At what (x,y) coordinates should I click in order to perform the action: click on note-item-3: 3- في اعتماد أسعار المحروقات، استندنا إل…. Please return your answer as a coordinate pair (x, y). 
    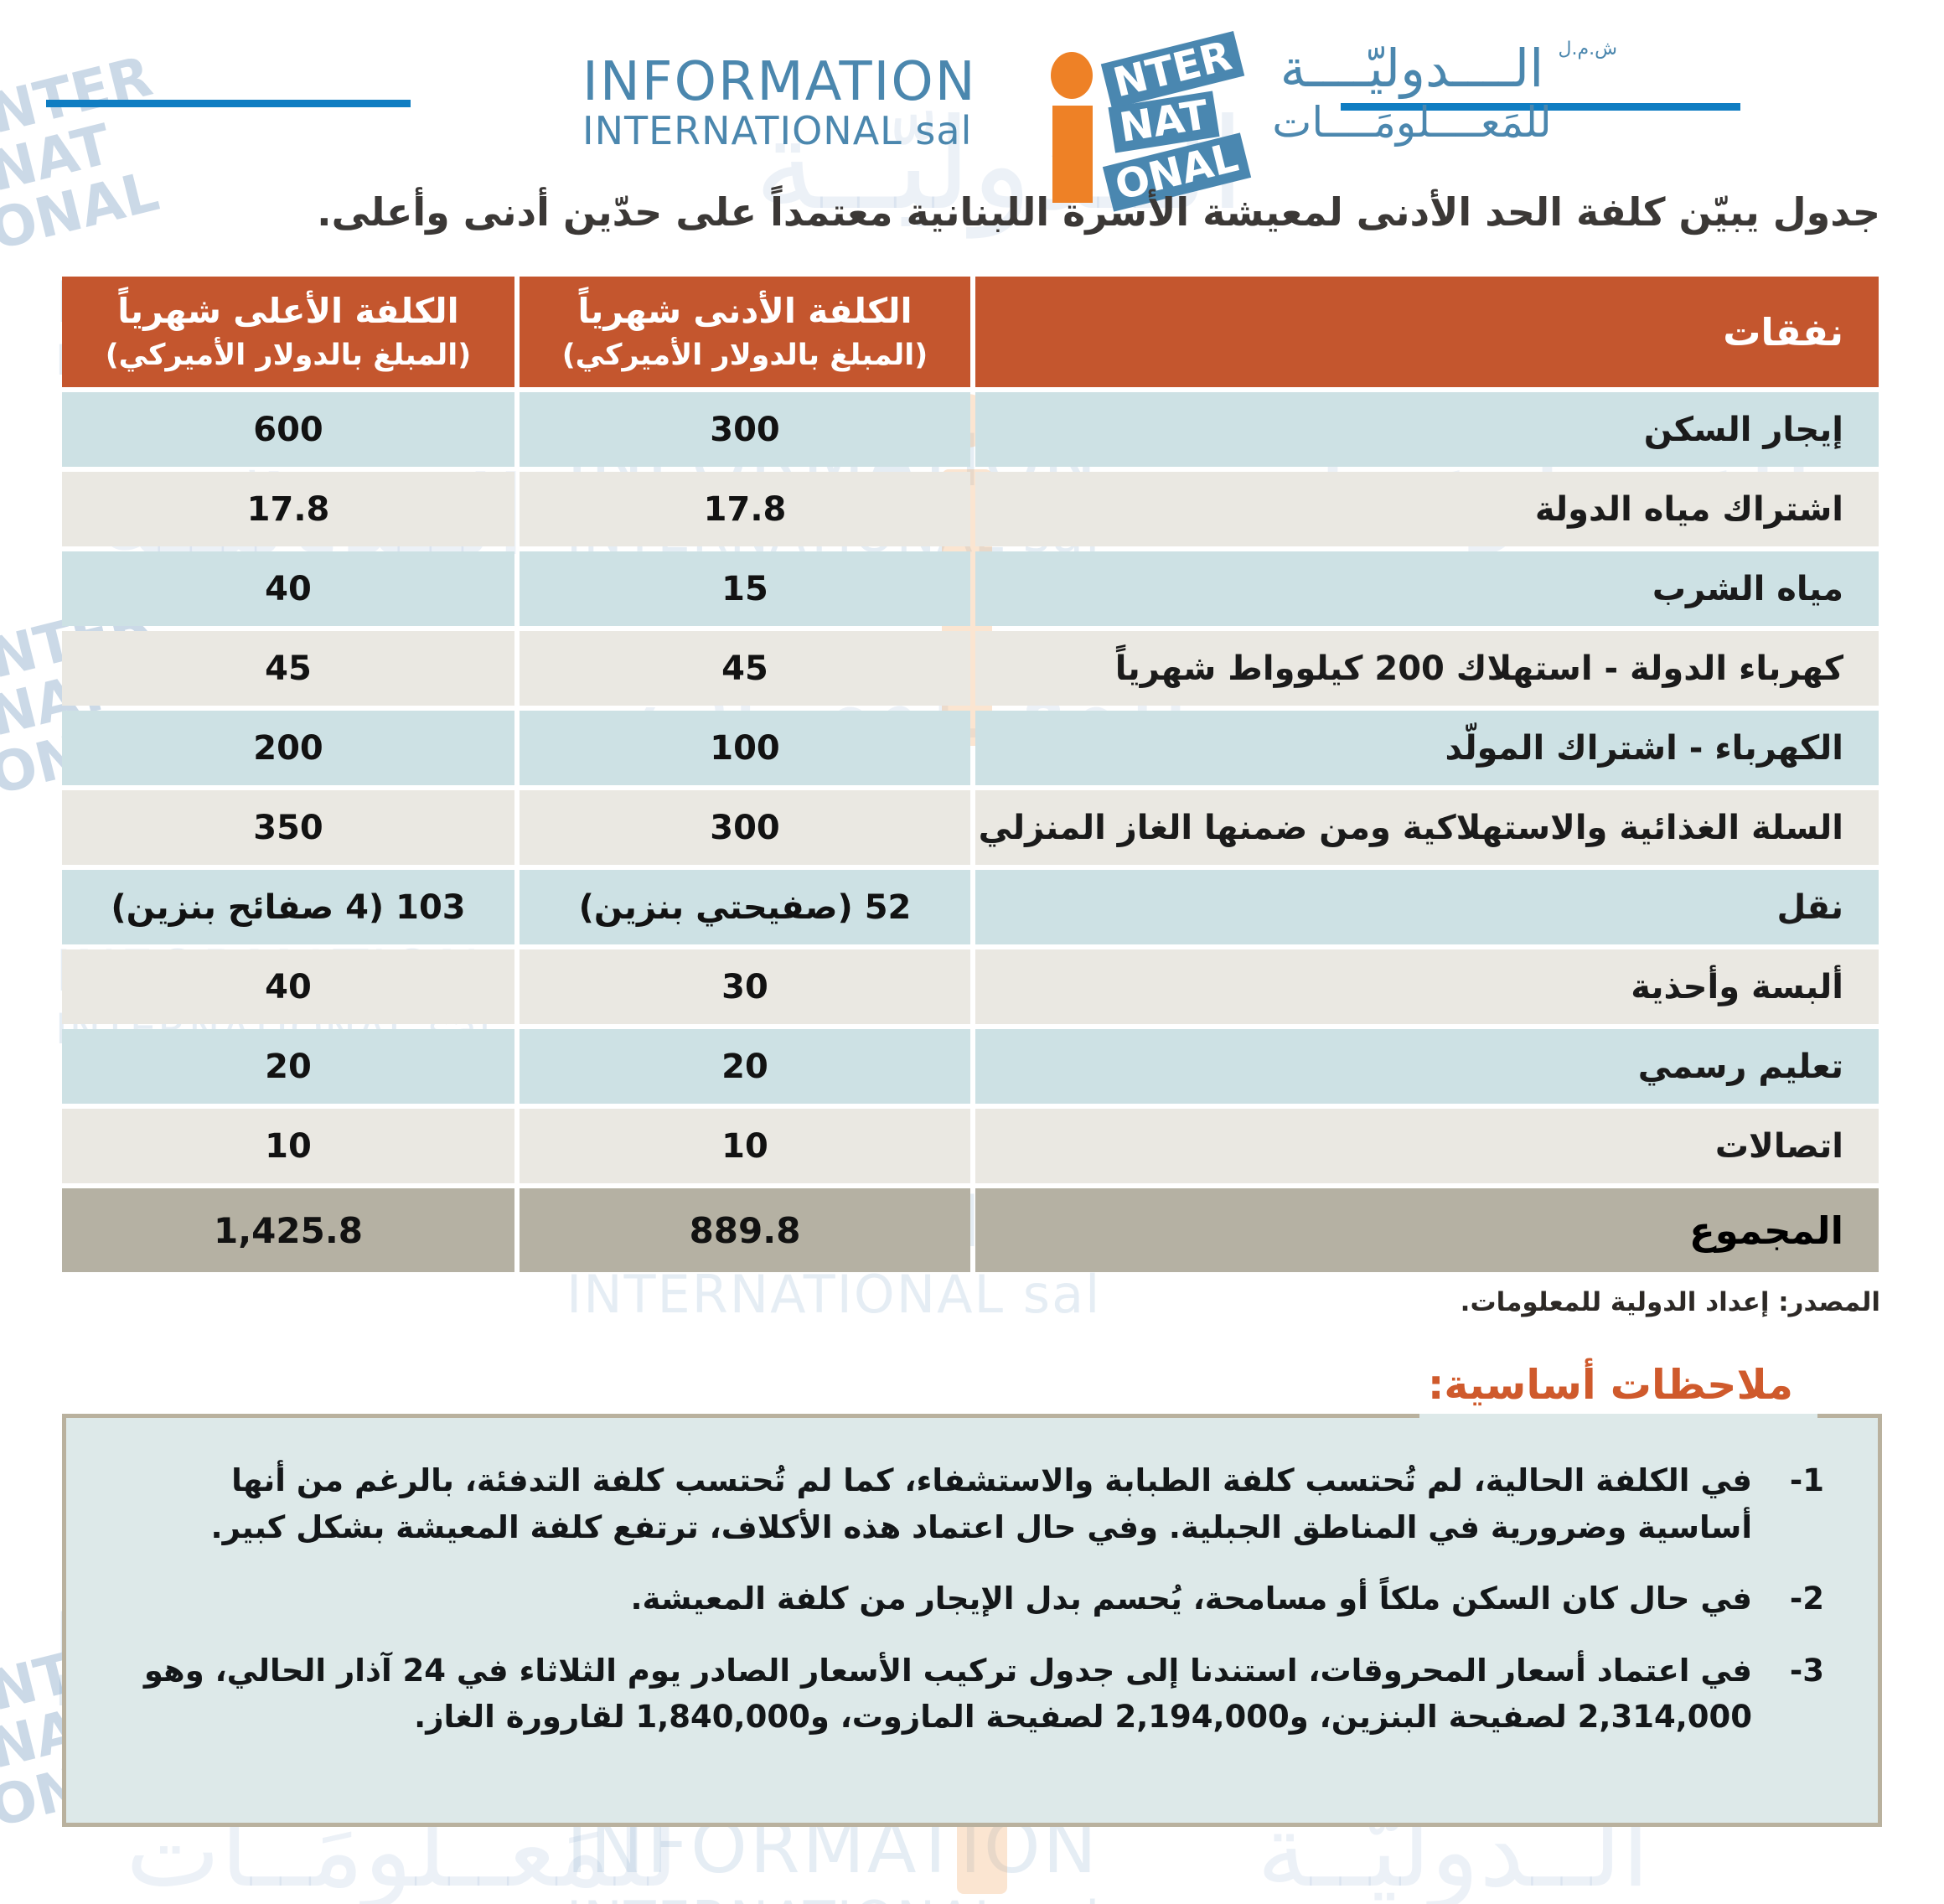
    Looking at the image, I should click on (972, 1694).